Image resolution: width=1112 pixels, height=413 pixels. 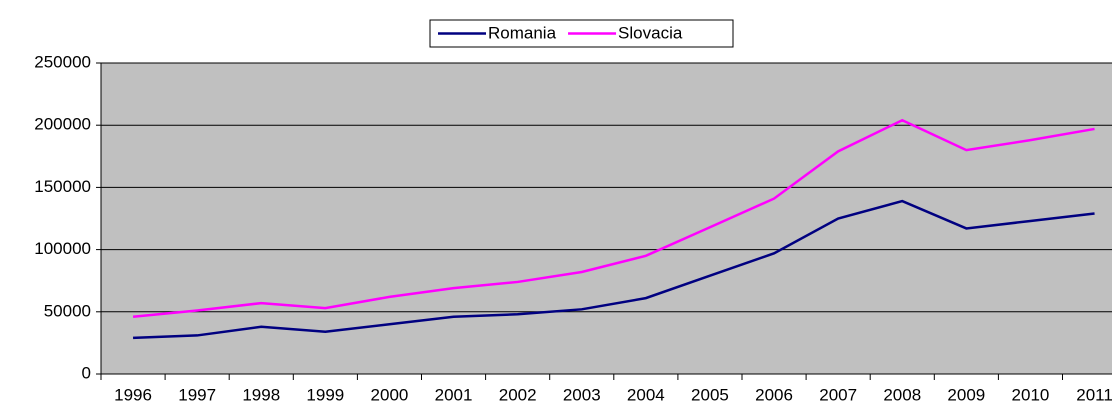 What do you see at coordinates (62, 186) in the screenshot?
I see `y-tick-label: 150000` at bounding box center [62, 186].